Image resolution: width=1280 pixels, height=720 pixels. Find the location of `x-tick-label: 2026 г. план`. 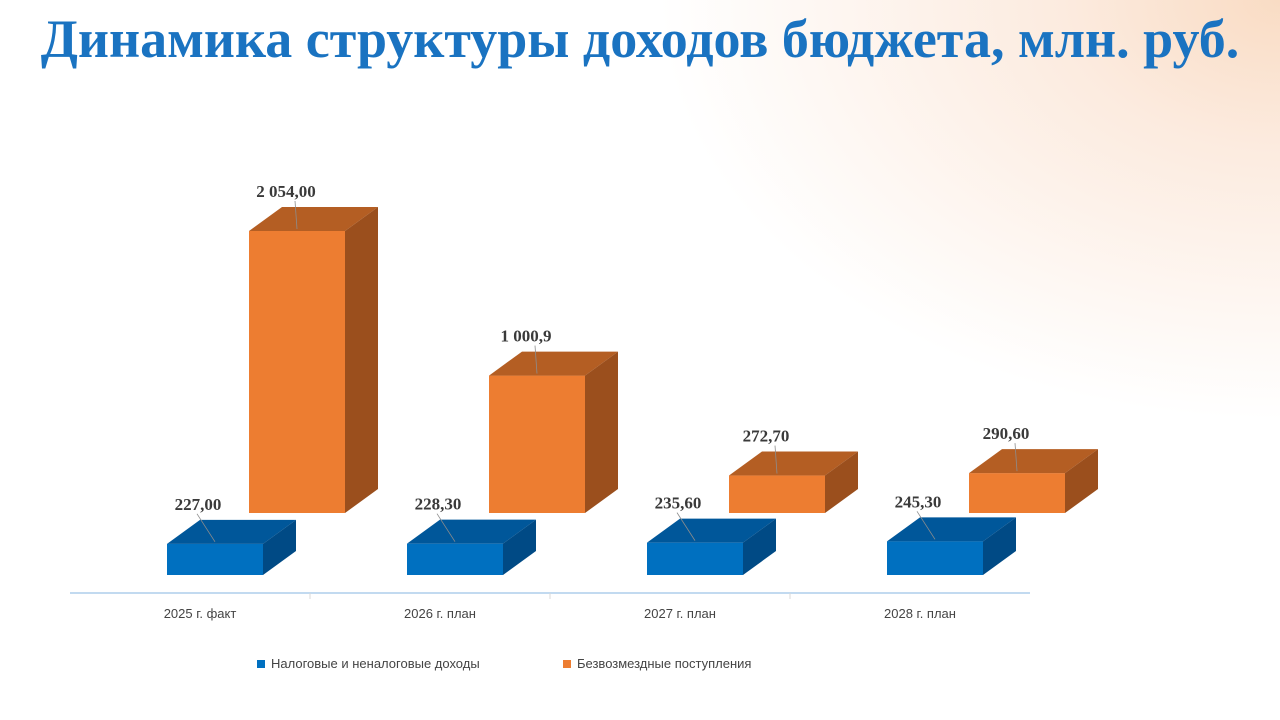

x-tick-label: 2026 г. план is located at coordinates (440, 613).